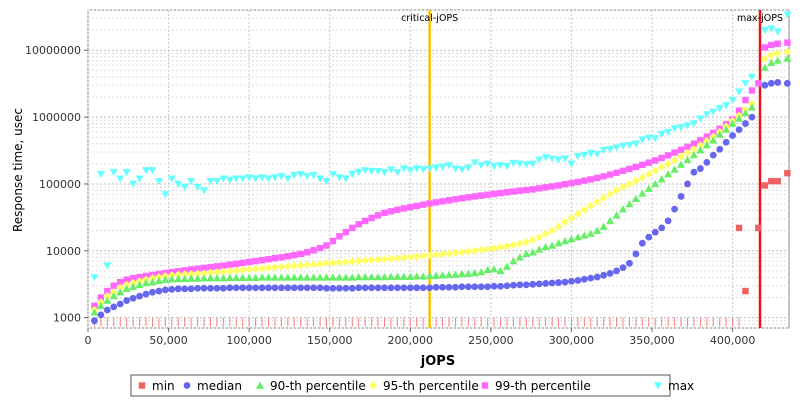  Describe the element at coordinates (572, 340) in the screenshot. I see `x-tick-label: 300,000` at that location.